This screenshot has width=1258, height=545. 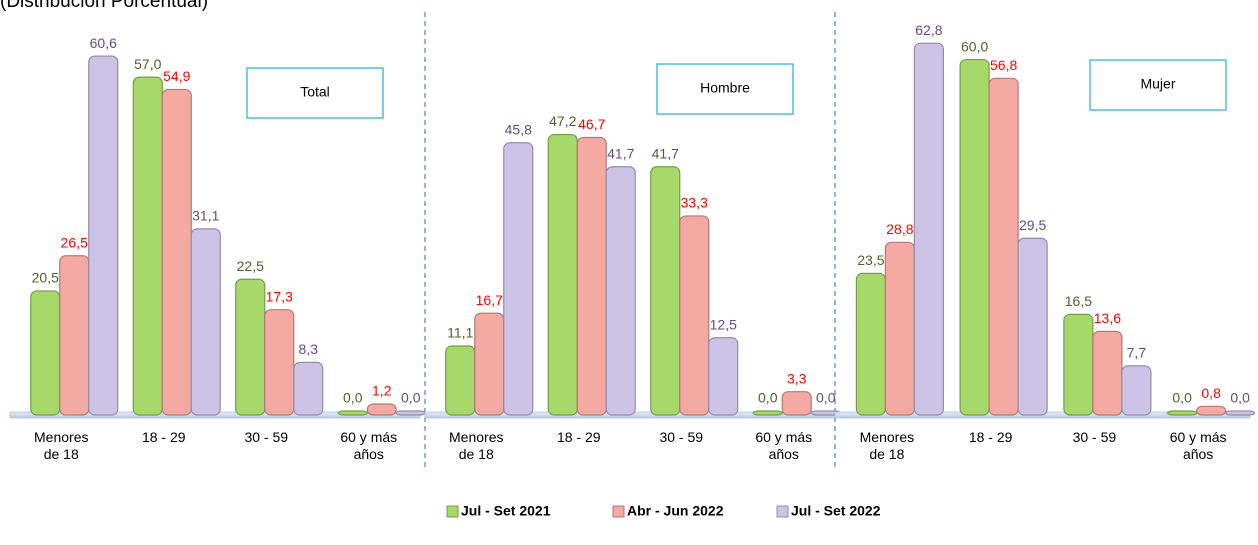 What do you see at coordinates (103, 43) in the screenshot?
I see `value-label: 60,6` at bounding box center [103, 43].